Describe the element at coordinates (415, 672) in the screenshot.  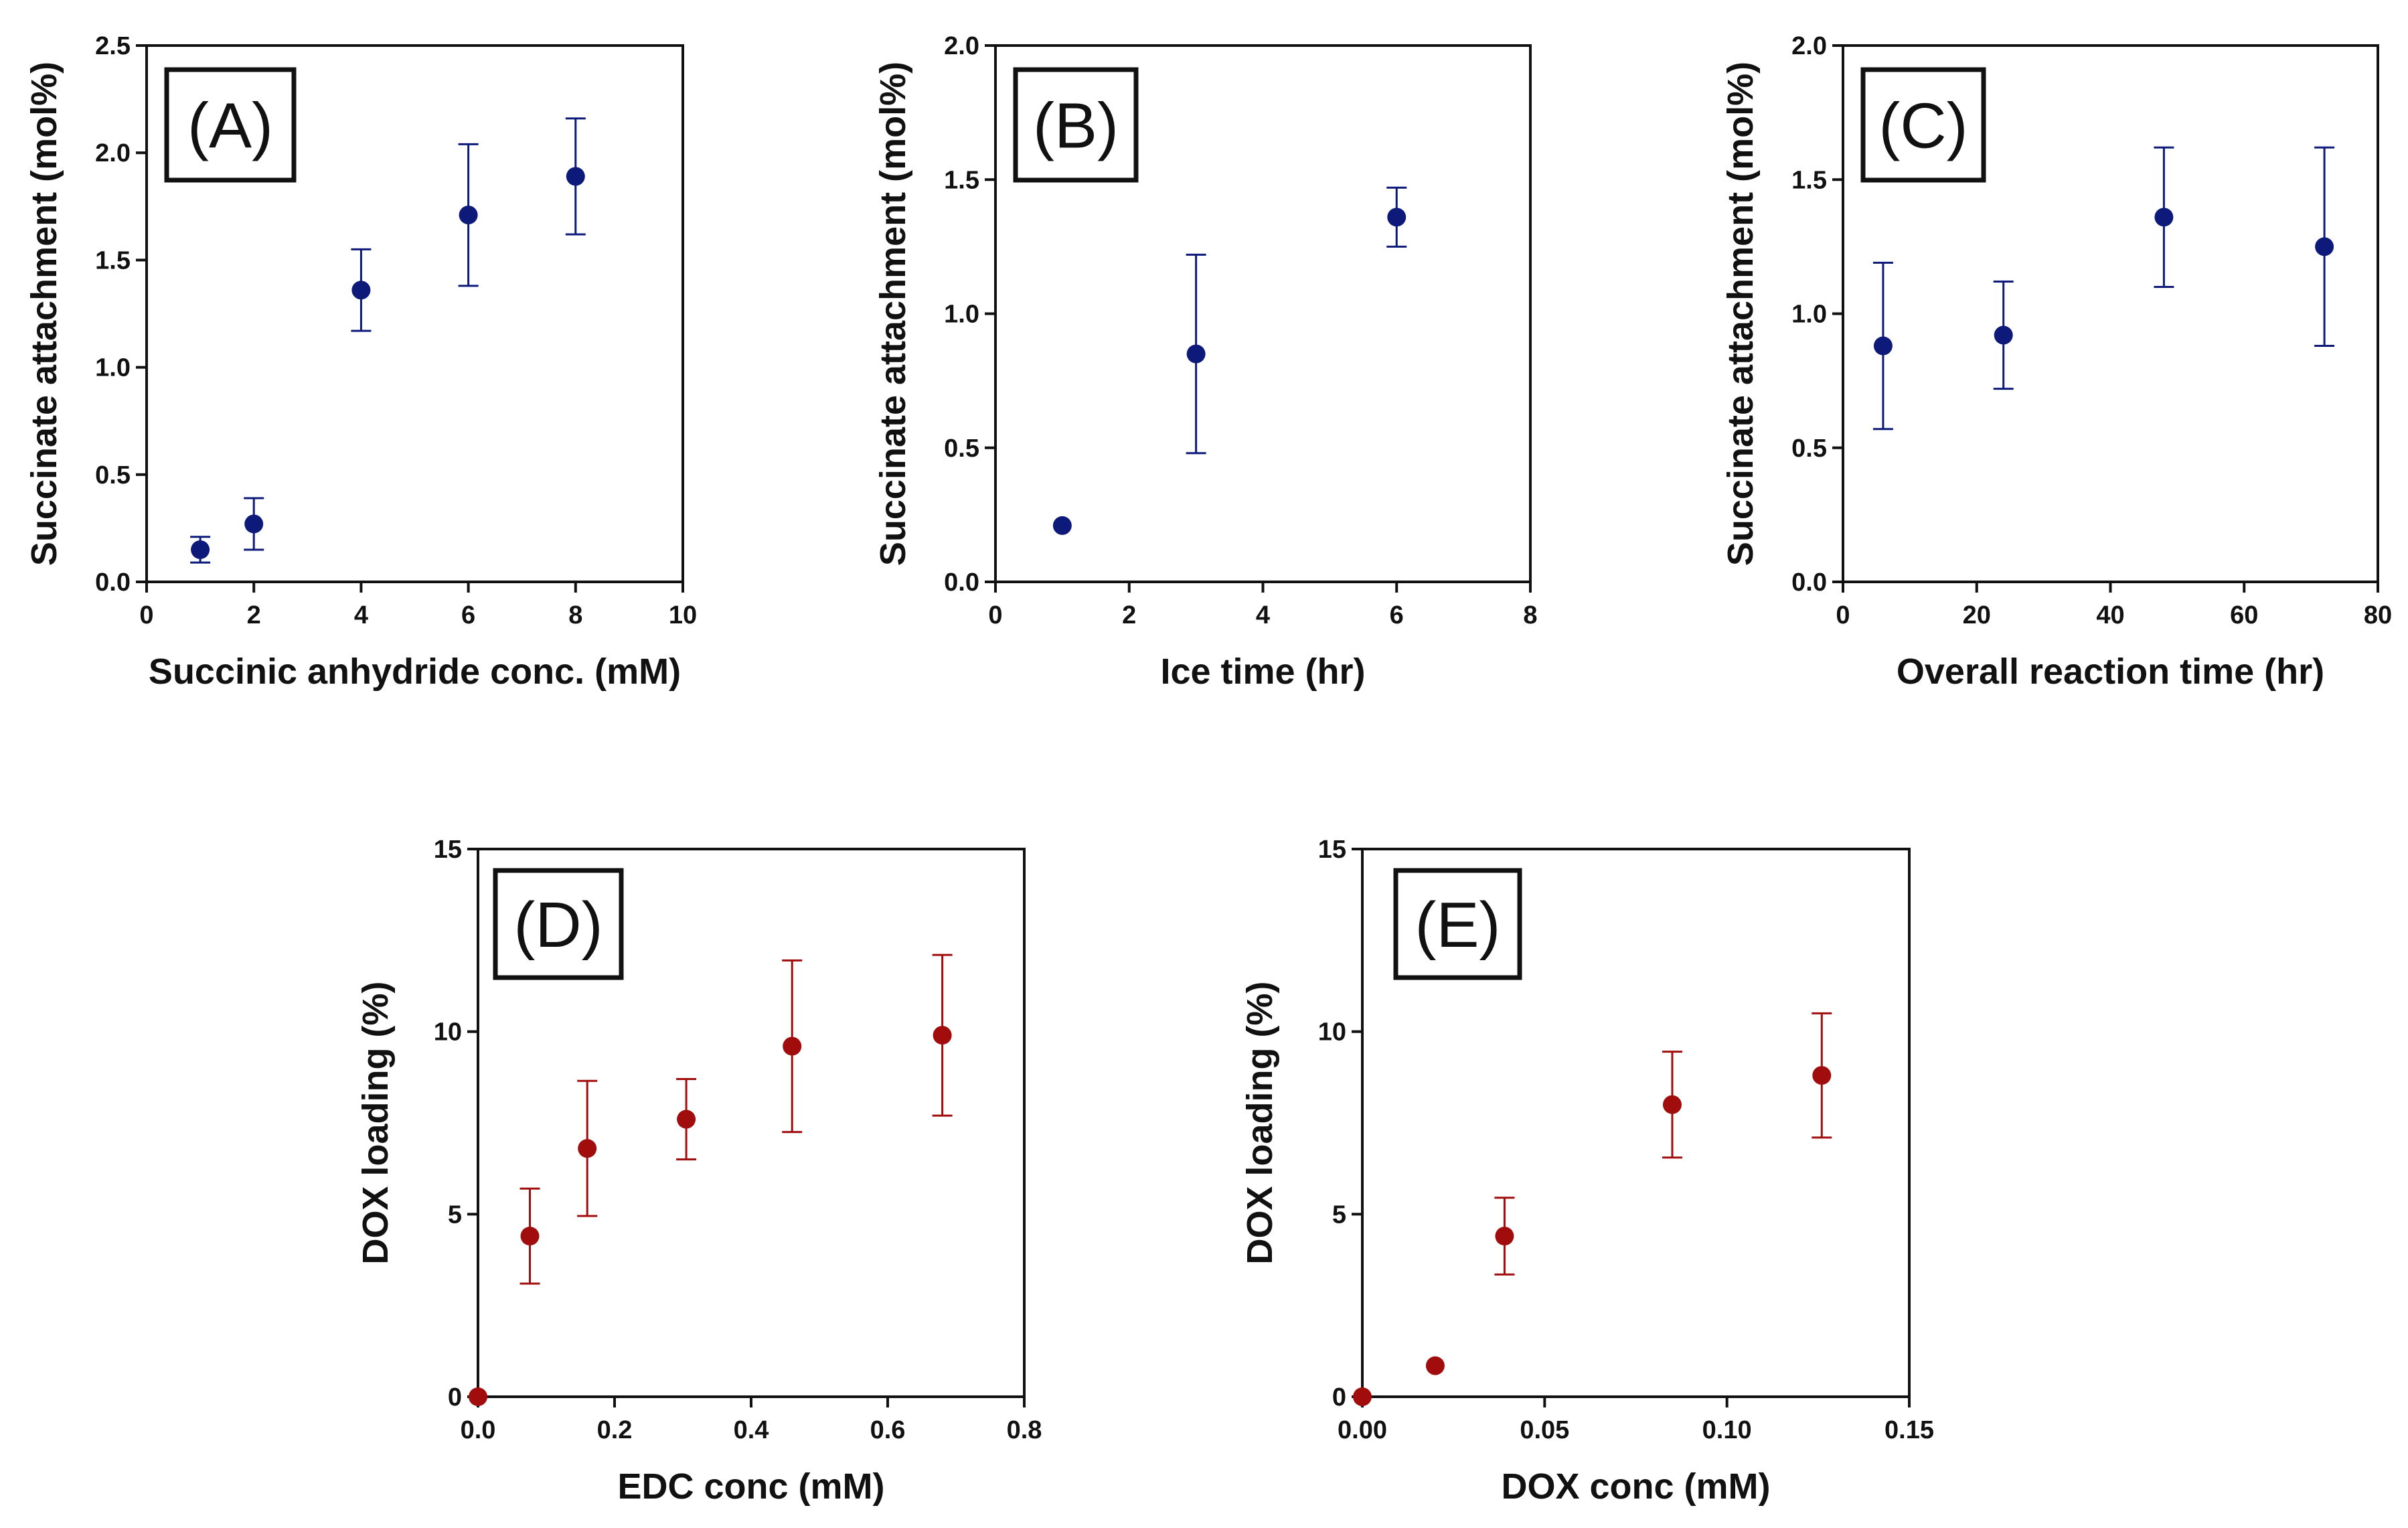
I see `x-axis-title: Succinic anhydride conc. (mM)` at that location.